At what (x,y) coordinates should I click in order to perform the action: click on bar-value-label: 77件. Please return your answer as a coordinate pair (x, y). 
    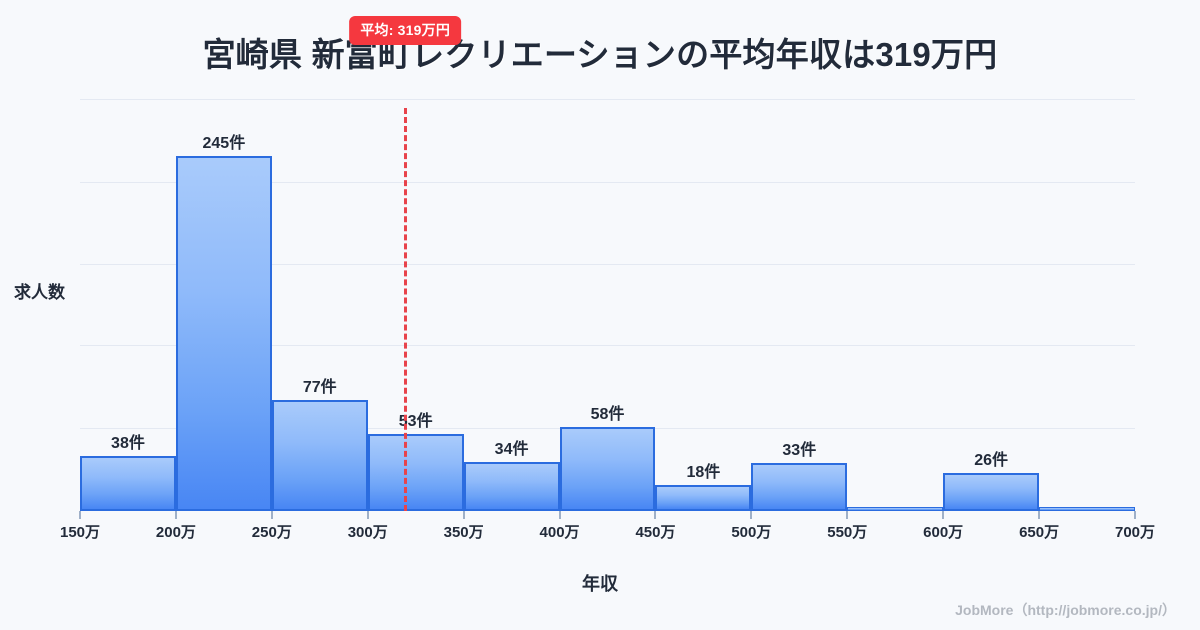
    Looking at the image, I should click on (319, 387).